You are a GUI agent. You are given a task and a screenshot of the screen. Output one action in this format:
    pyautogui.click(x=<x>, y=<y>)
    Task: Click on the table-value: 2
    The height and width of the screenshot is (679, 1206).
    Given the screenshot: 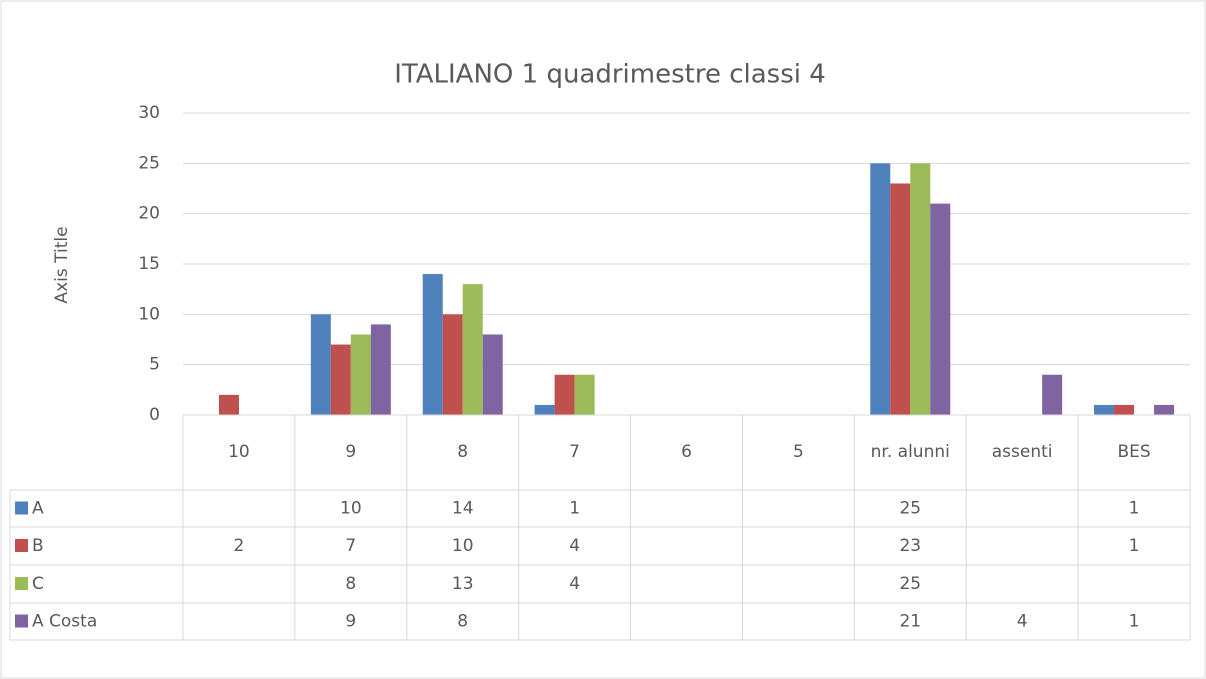 What is the action you would take?
    pyautogui.click(x=239, y=546)
    